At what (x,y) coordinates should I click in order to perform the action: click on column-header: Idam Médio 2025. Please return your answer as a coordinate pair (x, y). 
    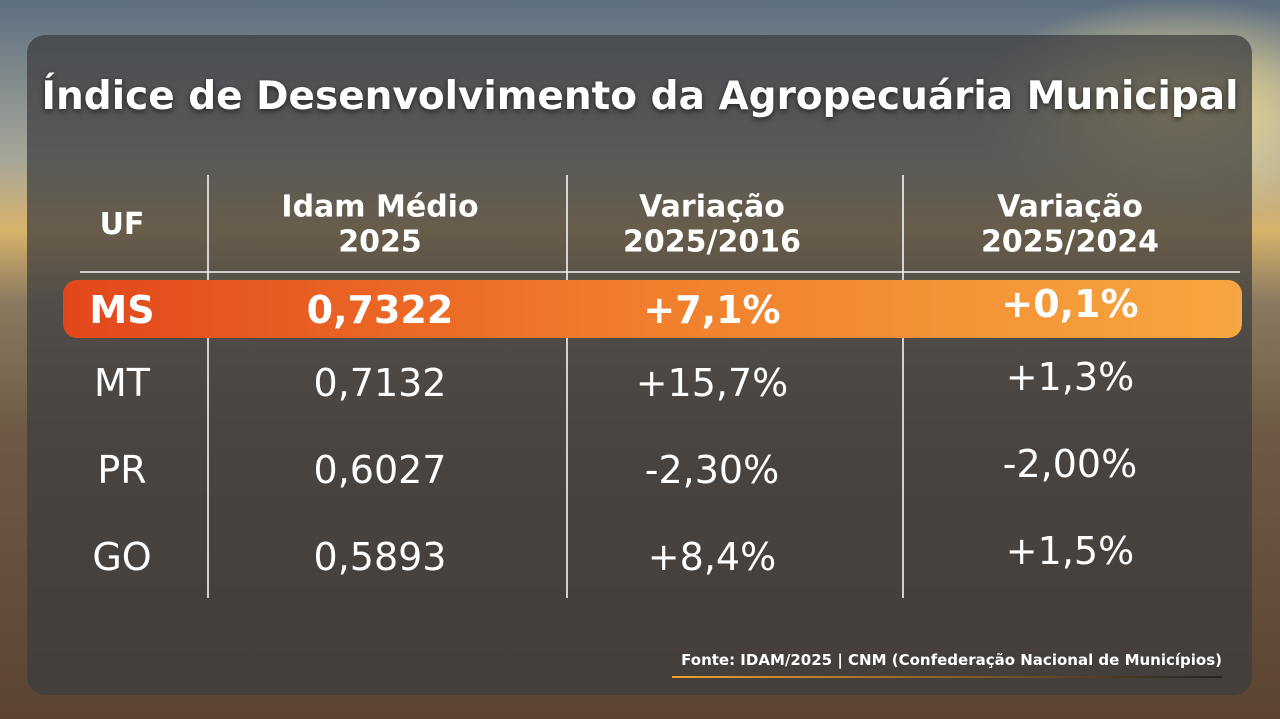
    Looking at the image, I should click on (380, 224).